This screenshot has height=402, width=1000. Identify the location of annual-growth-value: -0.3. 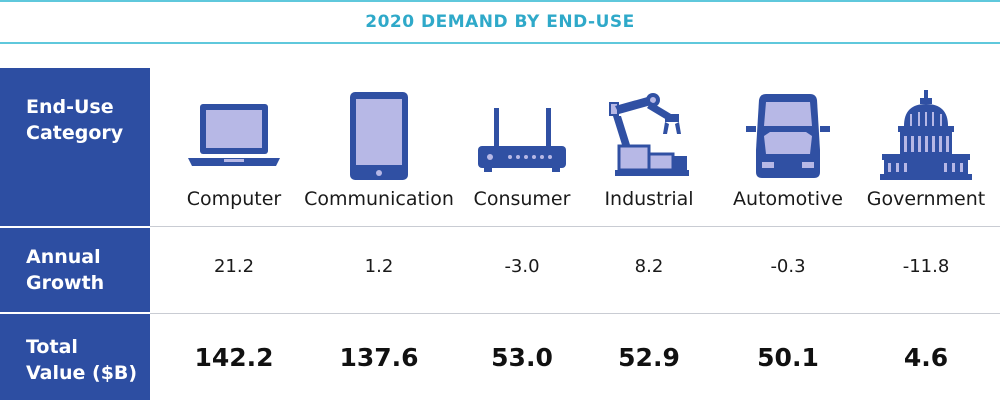
(788, 266).